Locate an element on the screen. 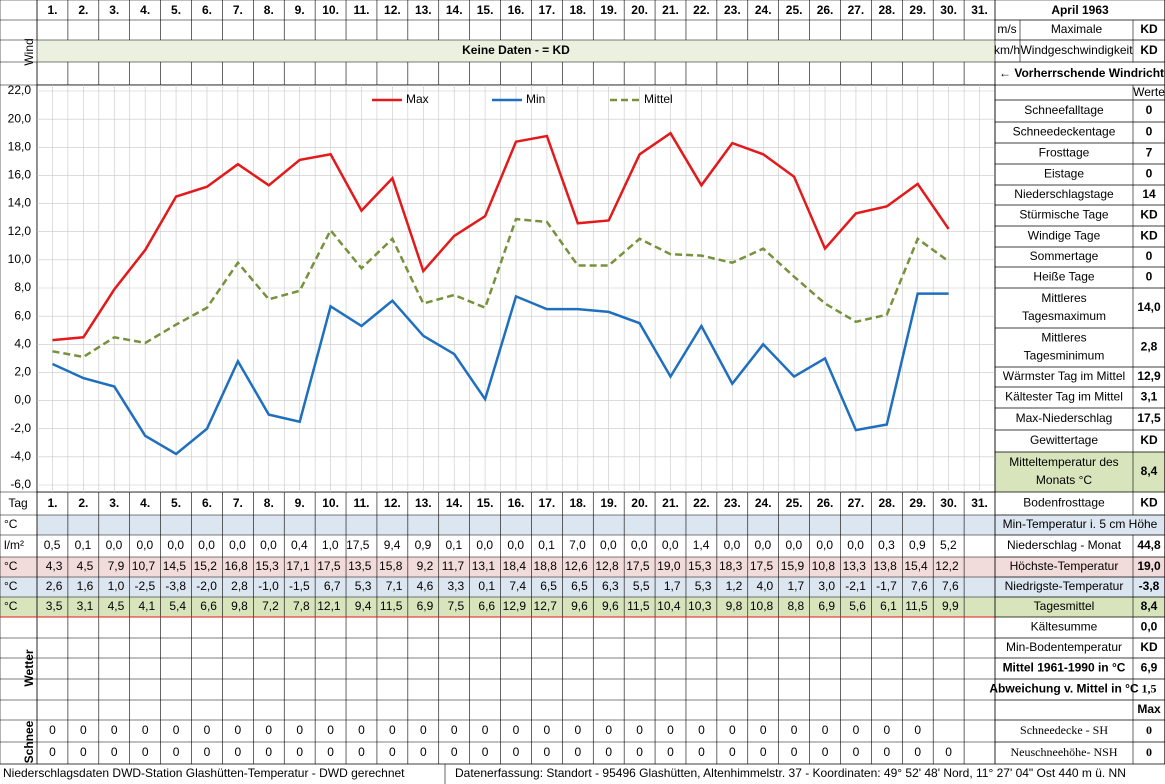 This screenshot has height=784, width=1165. day-header: 2. is located at coordinates (83, 503).